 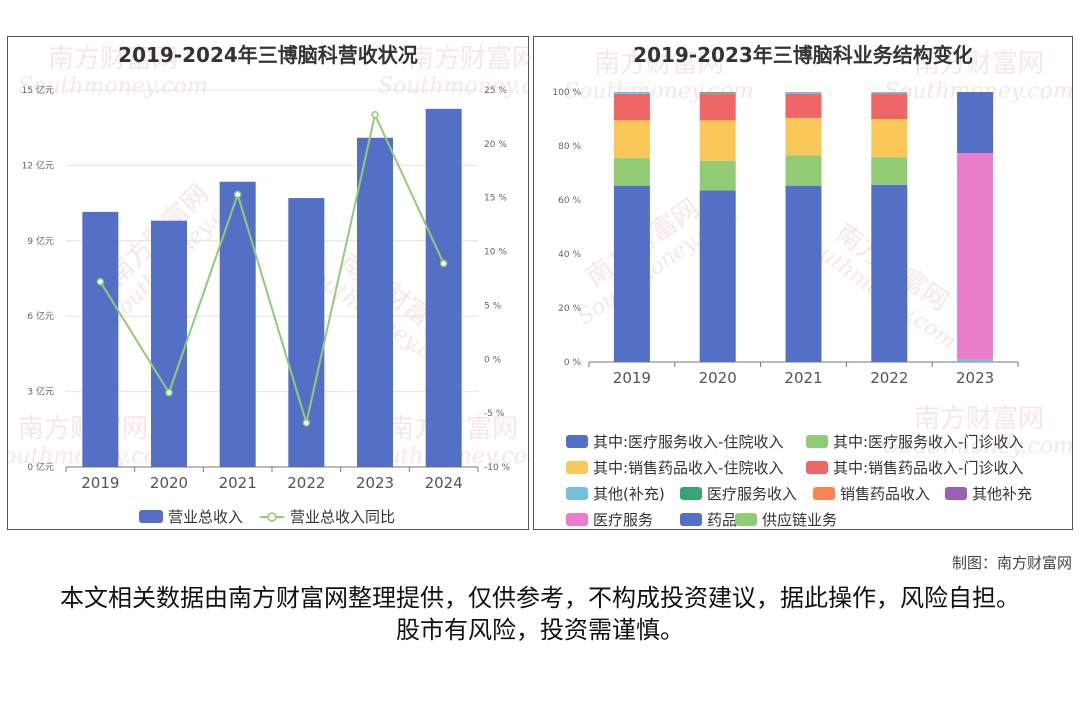 I want to click on legend-label: 销售药品收入, so click(x=885, y=494).